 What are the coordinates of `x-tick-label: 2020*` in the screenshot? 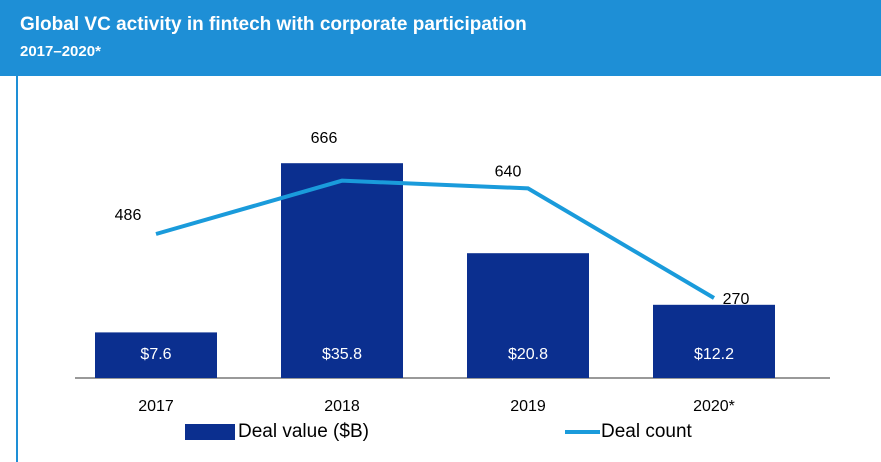 It's located at (714, 406).